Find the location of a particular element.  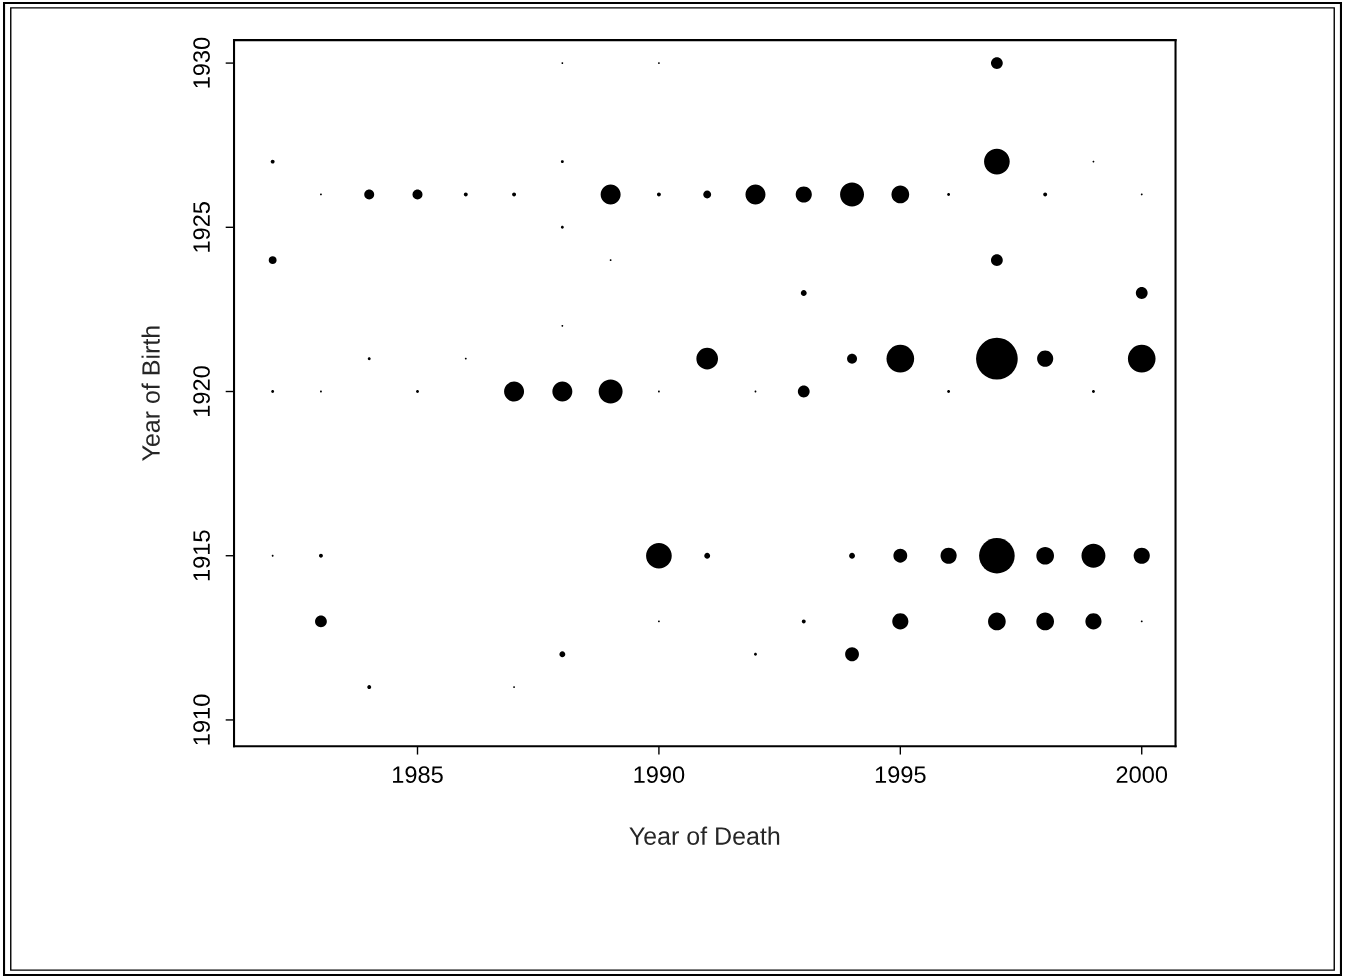

y-tick-label: 1915 is located at coordinates (201, 555).